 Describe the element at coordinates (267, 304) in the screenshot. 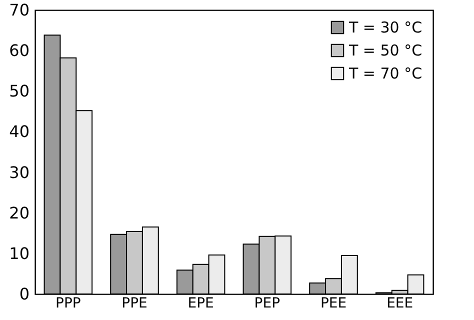

I see `x-tick-label: PEP` at that location.